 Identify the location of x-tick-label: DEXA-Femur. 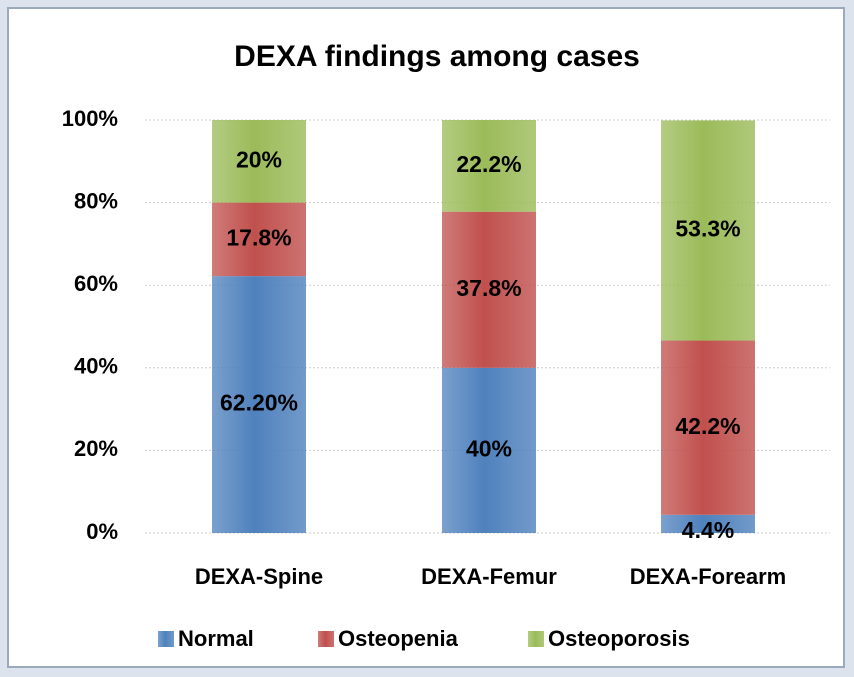
(489, 576).